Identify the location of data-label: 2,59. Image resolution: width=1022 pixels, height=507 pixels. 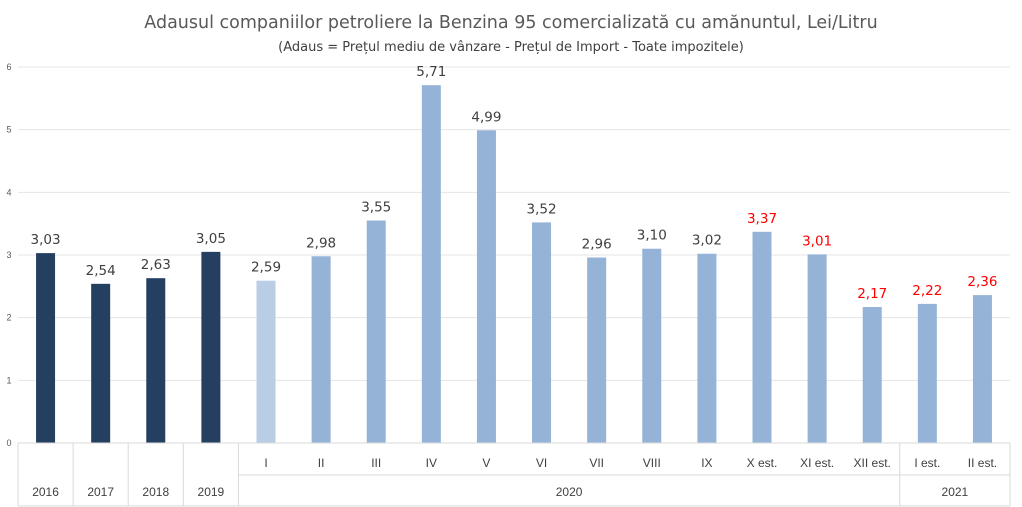
(266, 268).